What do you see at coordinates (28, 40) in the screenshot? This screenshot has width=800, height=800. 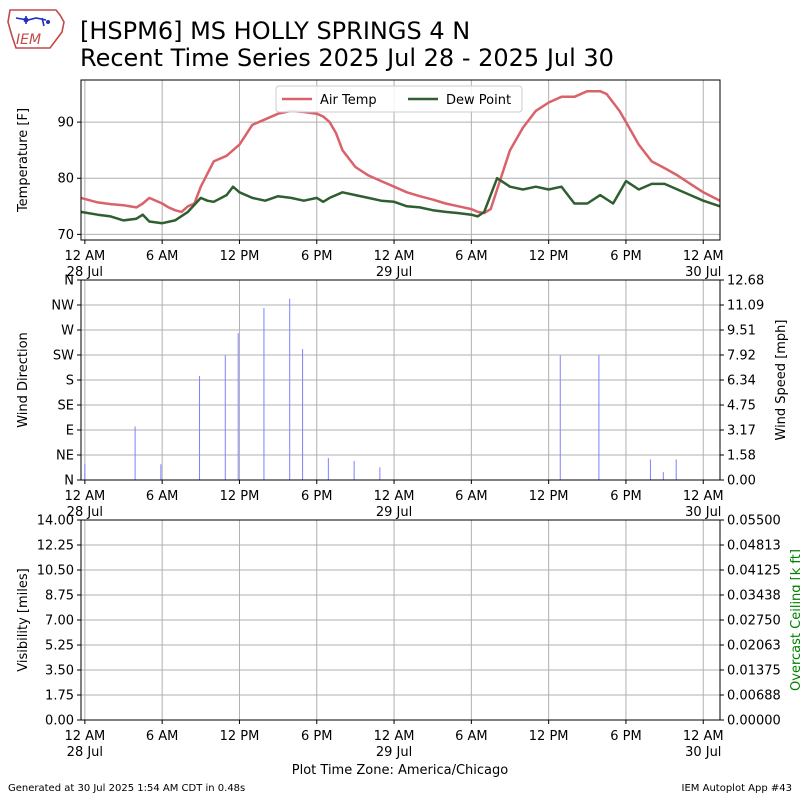 I see `logo-text: IEM` at bounding box center [28, 40].